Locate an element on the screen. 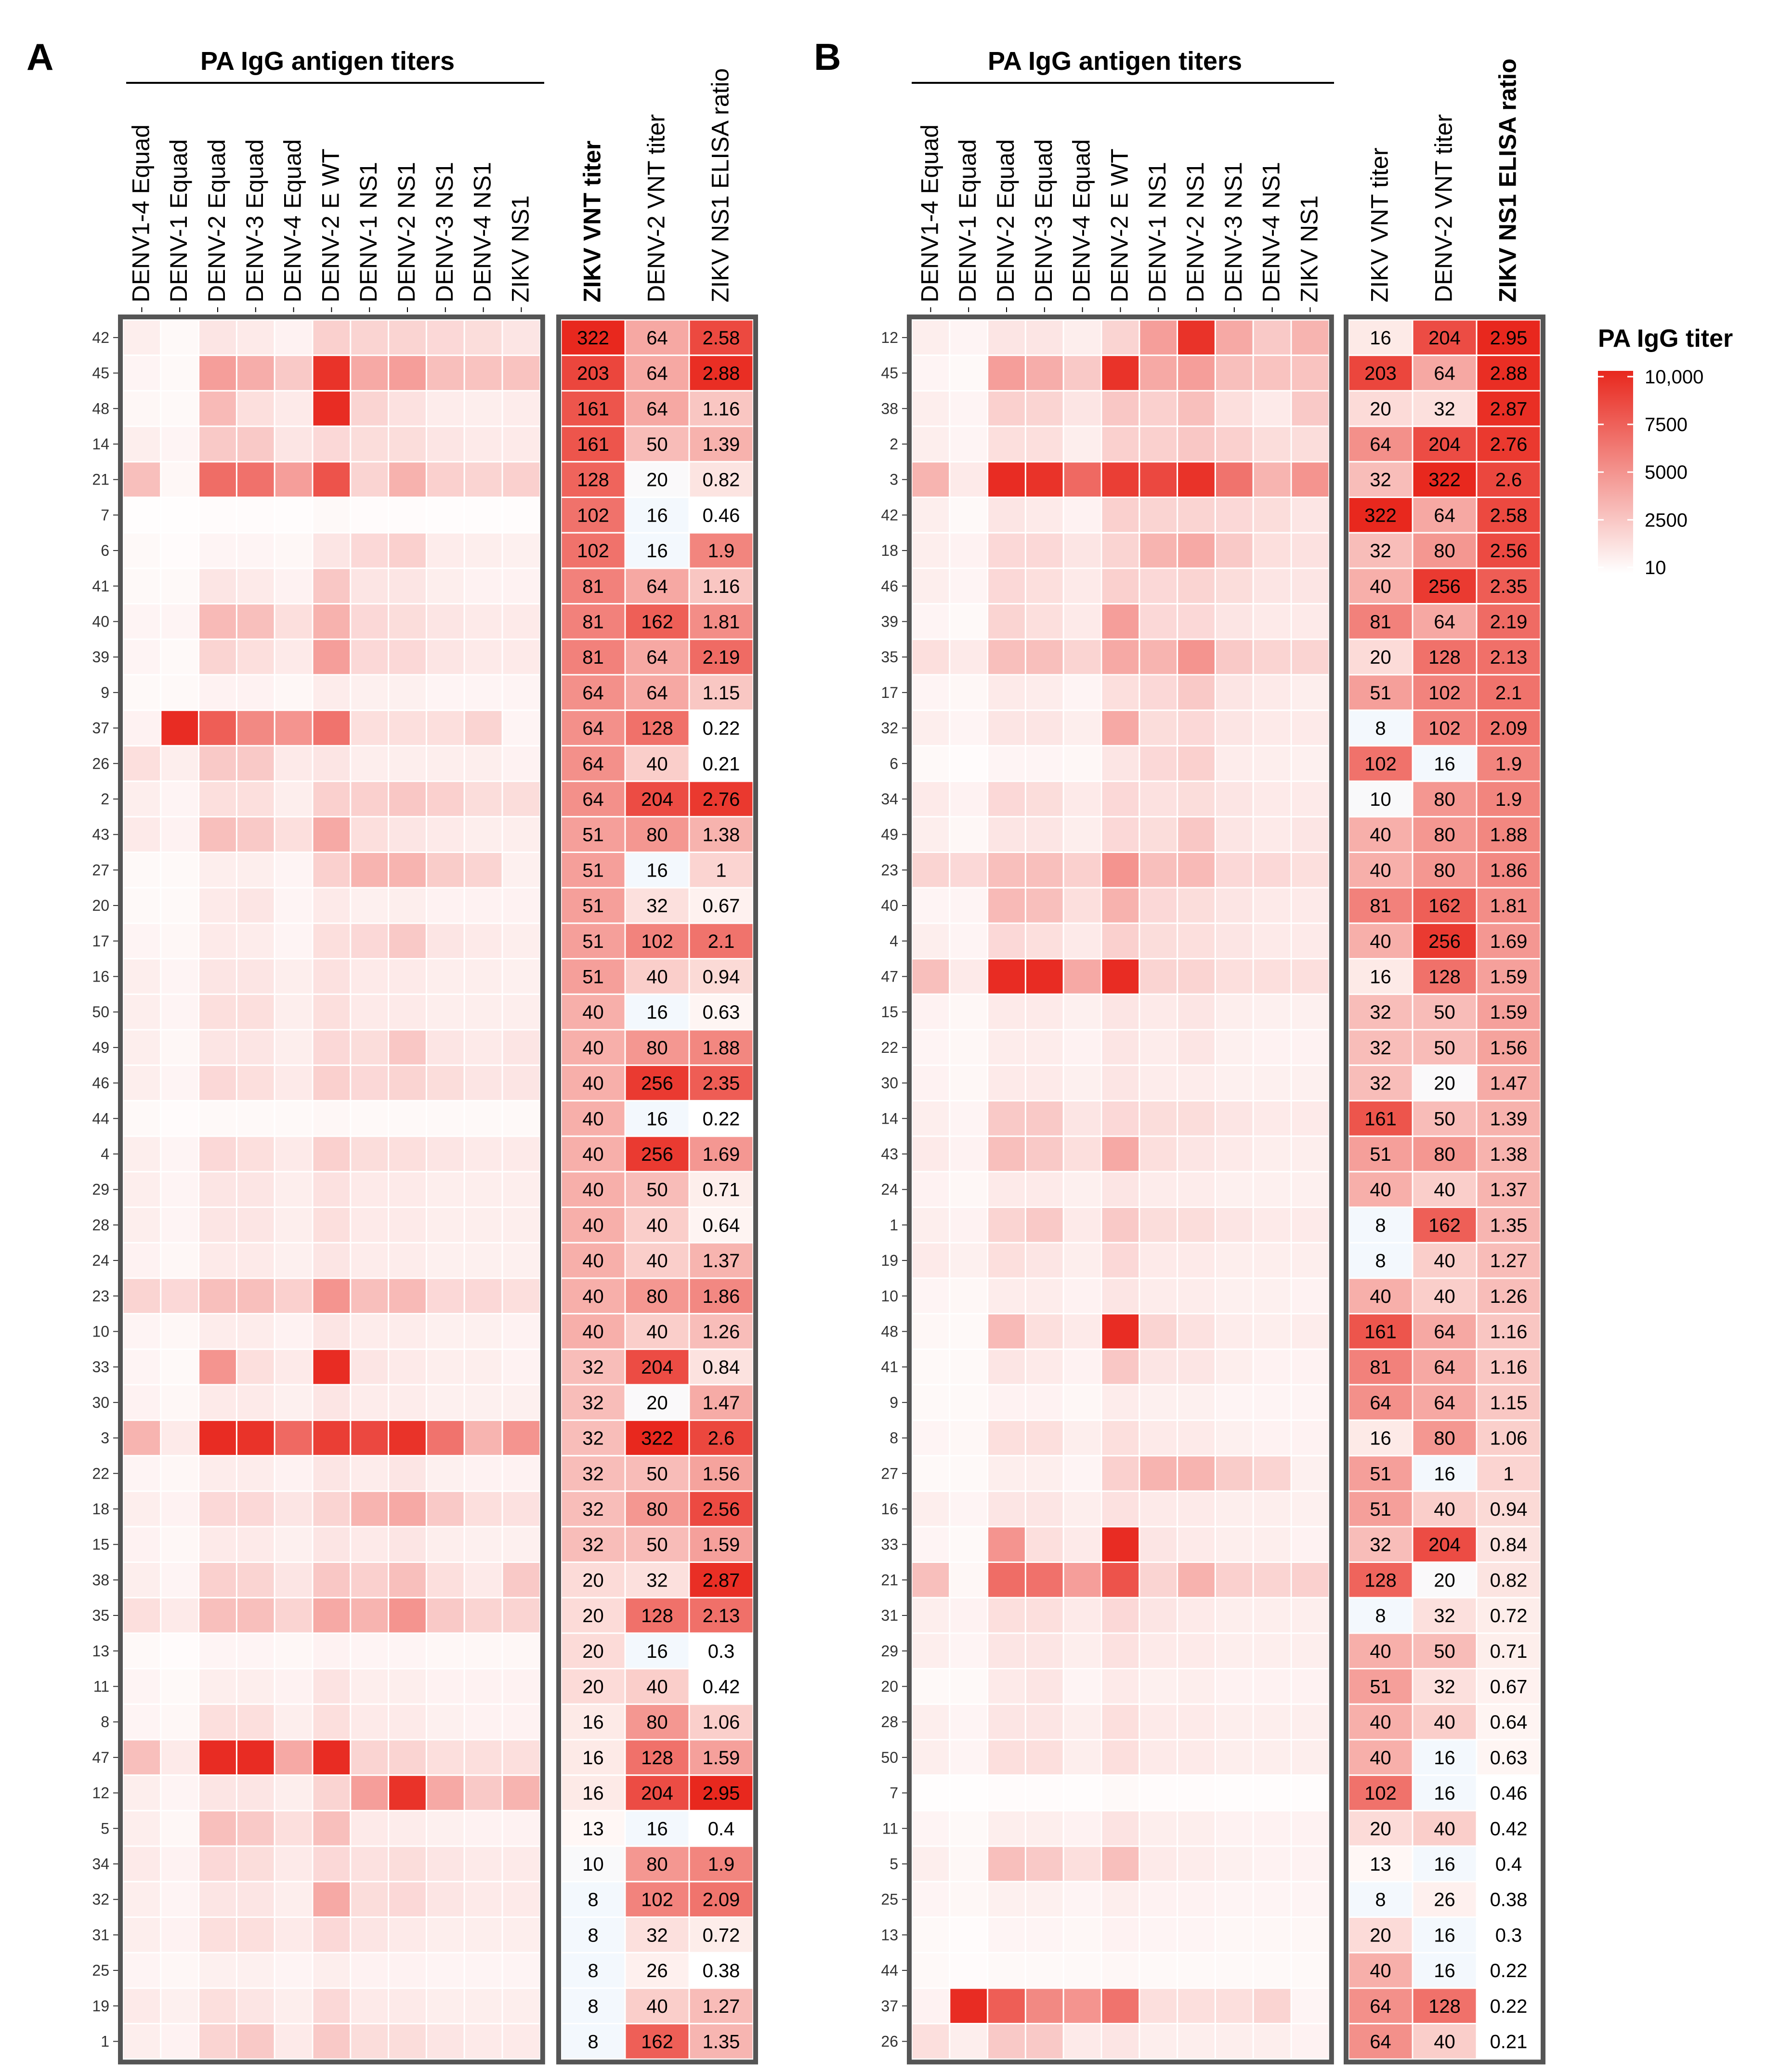 The height and width of the screenshot is (2072, 1767). metric-value: 161 is located at coordinates (1381, 1119).